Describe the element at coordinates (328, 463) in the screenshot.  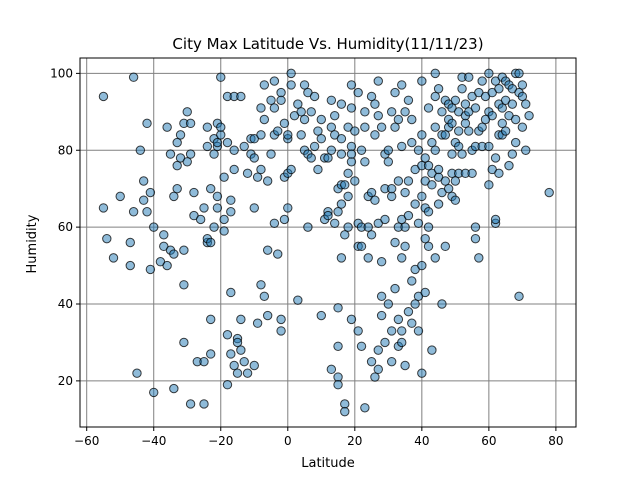
I see `x-axis-label: Latitude` at that location.